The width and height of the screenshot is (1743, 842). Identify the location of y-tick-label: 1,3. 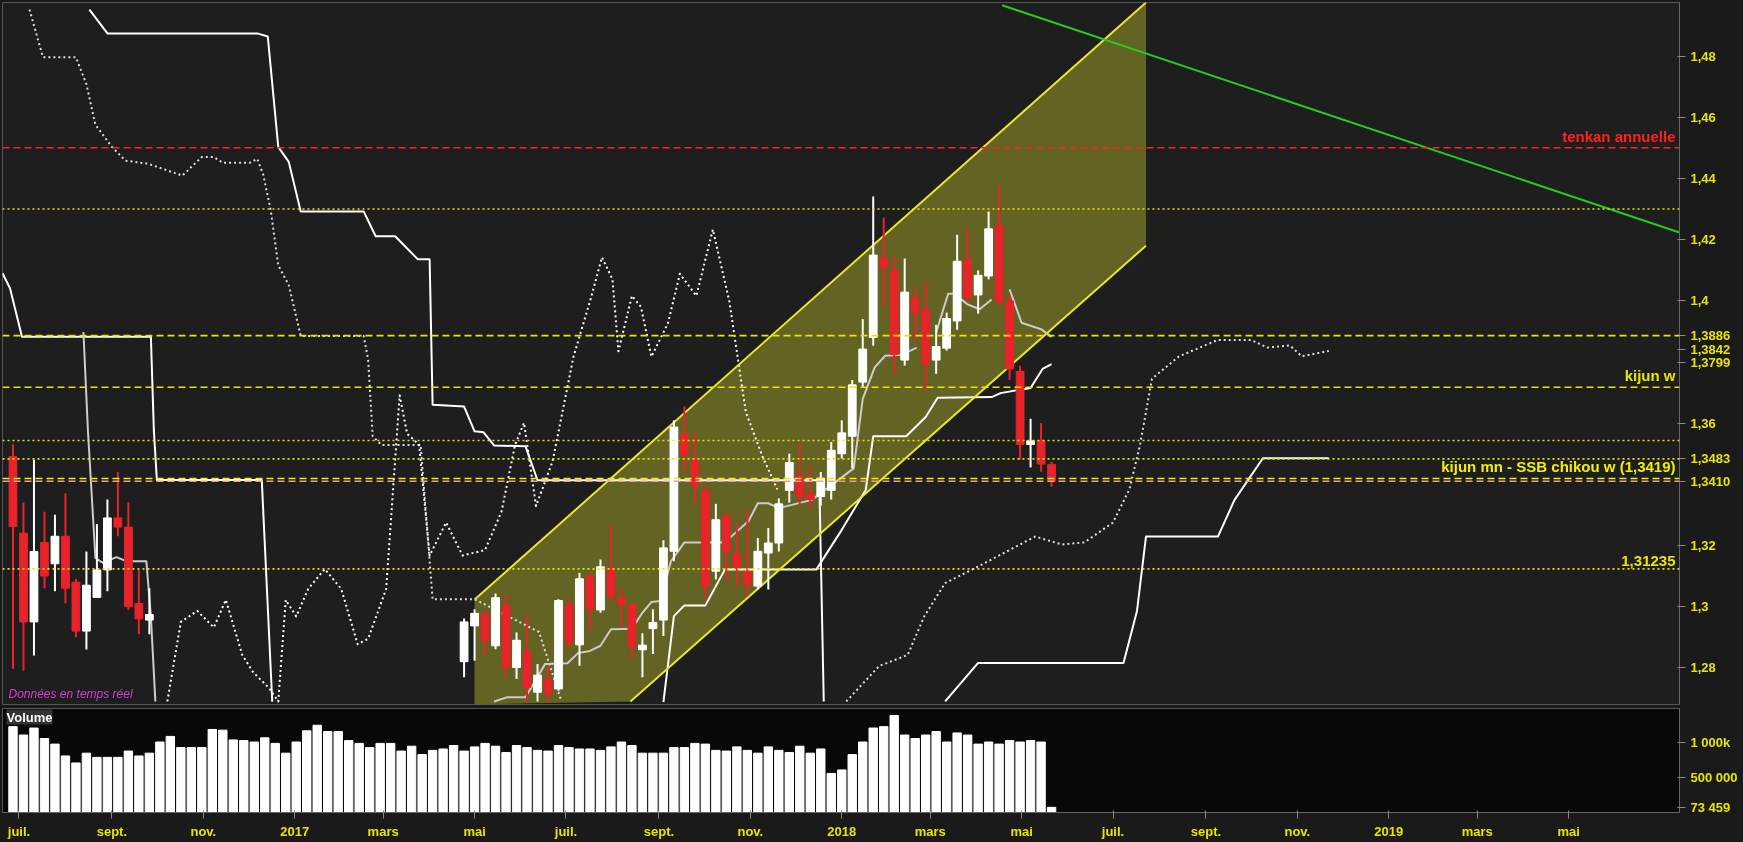
(1699, 607).